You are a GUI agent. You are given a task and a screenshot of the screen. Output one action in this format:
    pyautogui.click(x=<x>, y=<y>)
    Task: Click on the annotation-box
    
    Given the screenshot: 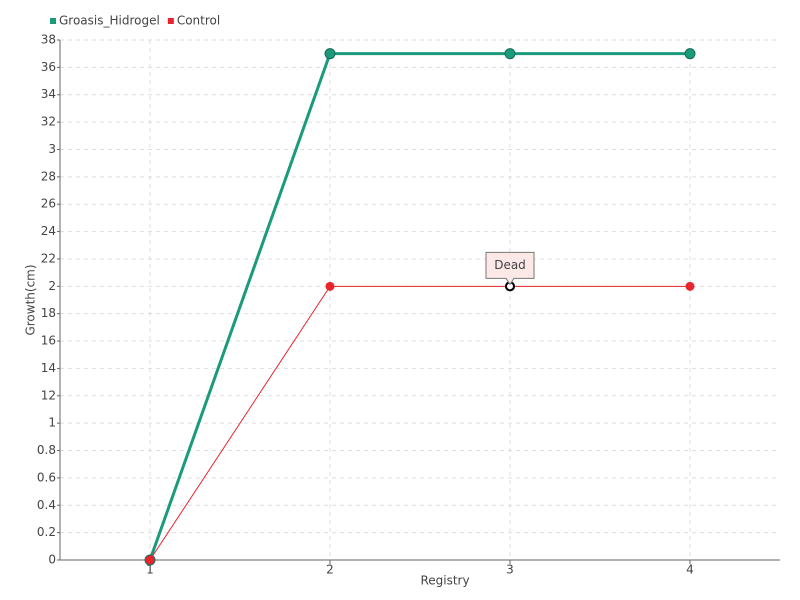 What is the action you would take?
    pyautogui.click(x=510, y=268)
    